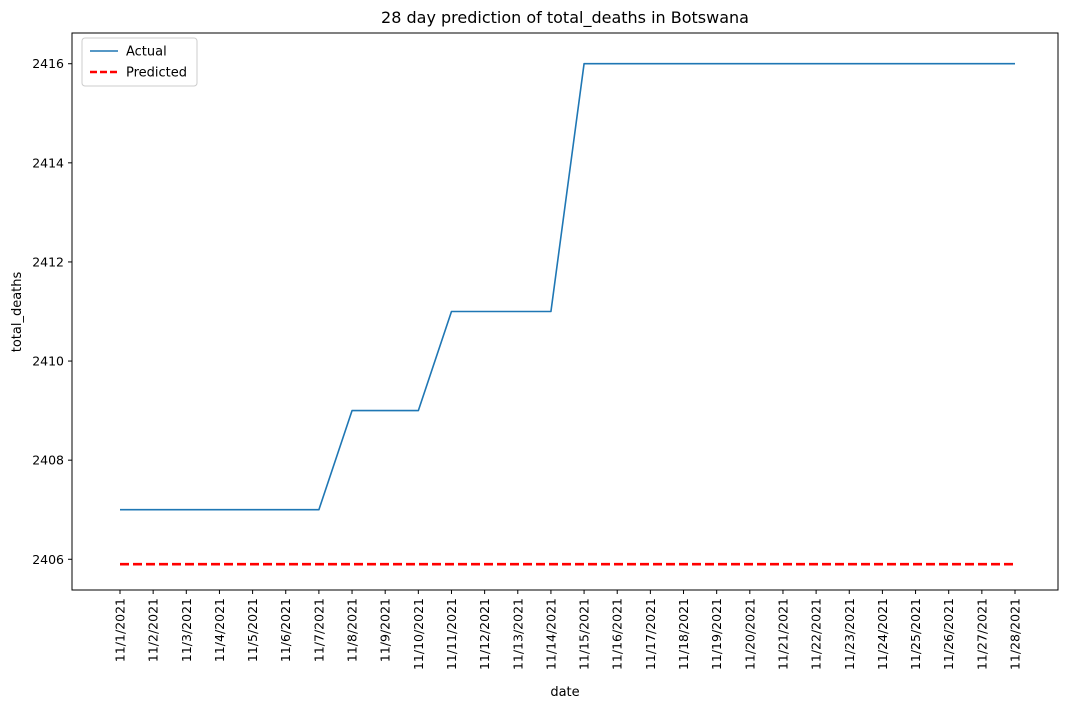 The image size is (1070, 713). Describe the element at coordinates (517, 634) in the screenshot. I see `x-tick-label: 11/13/2021` at that location.